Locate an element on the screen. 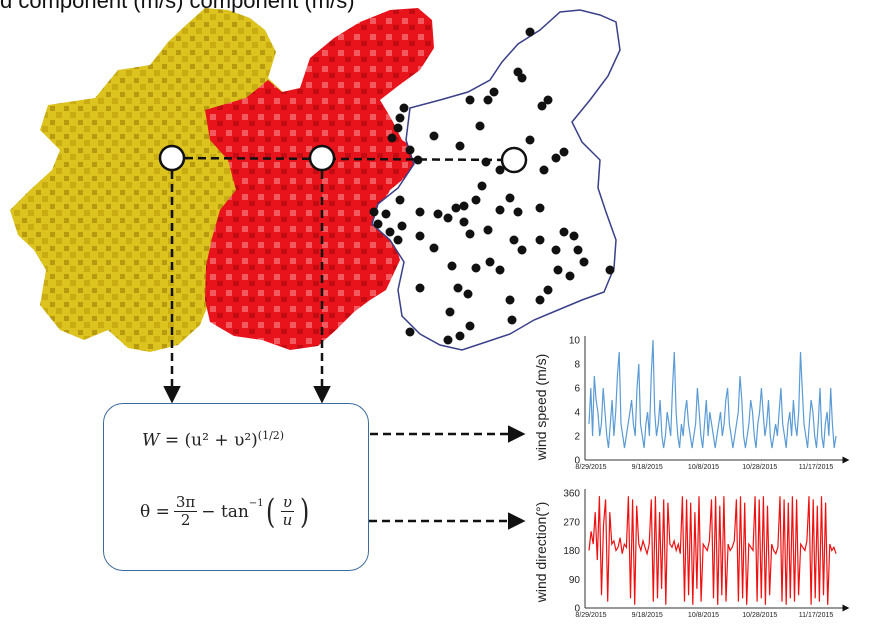 This screenshot has height=639, width=889. y-tick-label: 6 is located at coordinates (577, 389).